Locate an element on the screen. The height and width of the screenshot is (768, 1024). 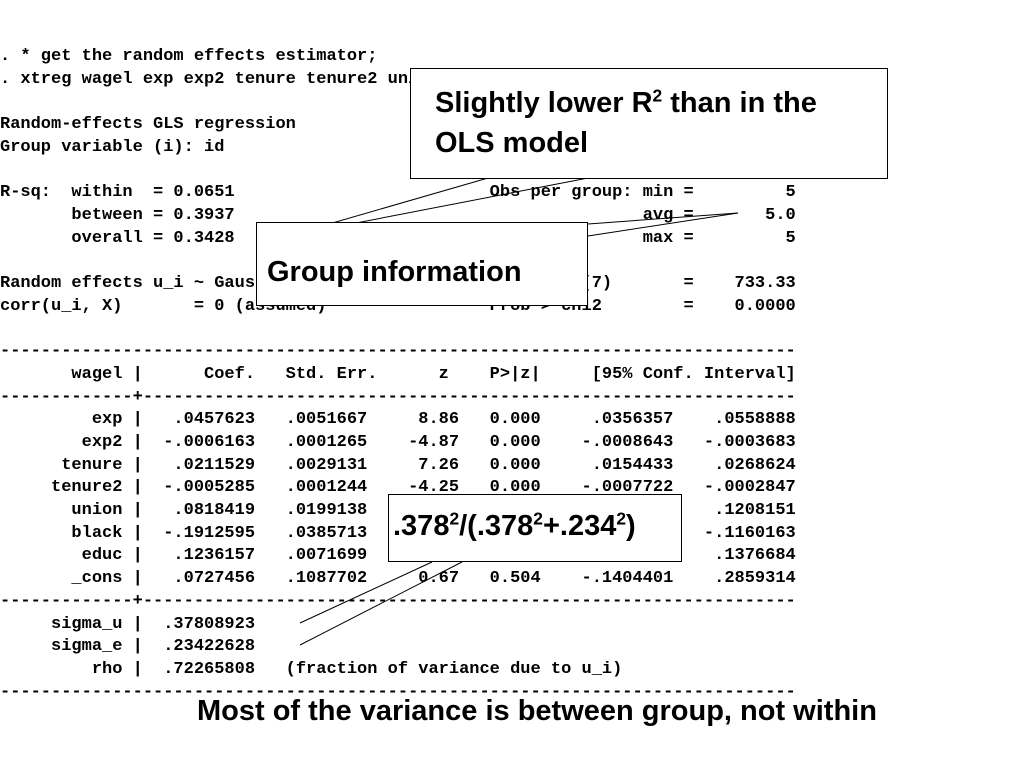
group-info-callout: Group information is located at coordinates (422, 264).